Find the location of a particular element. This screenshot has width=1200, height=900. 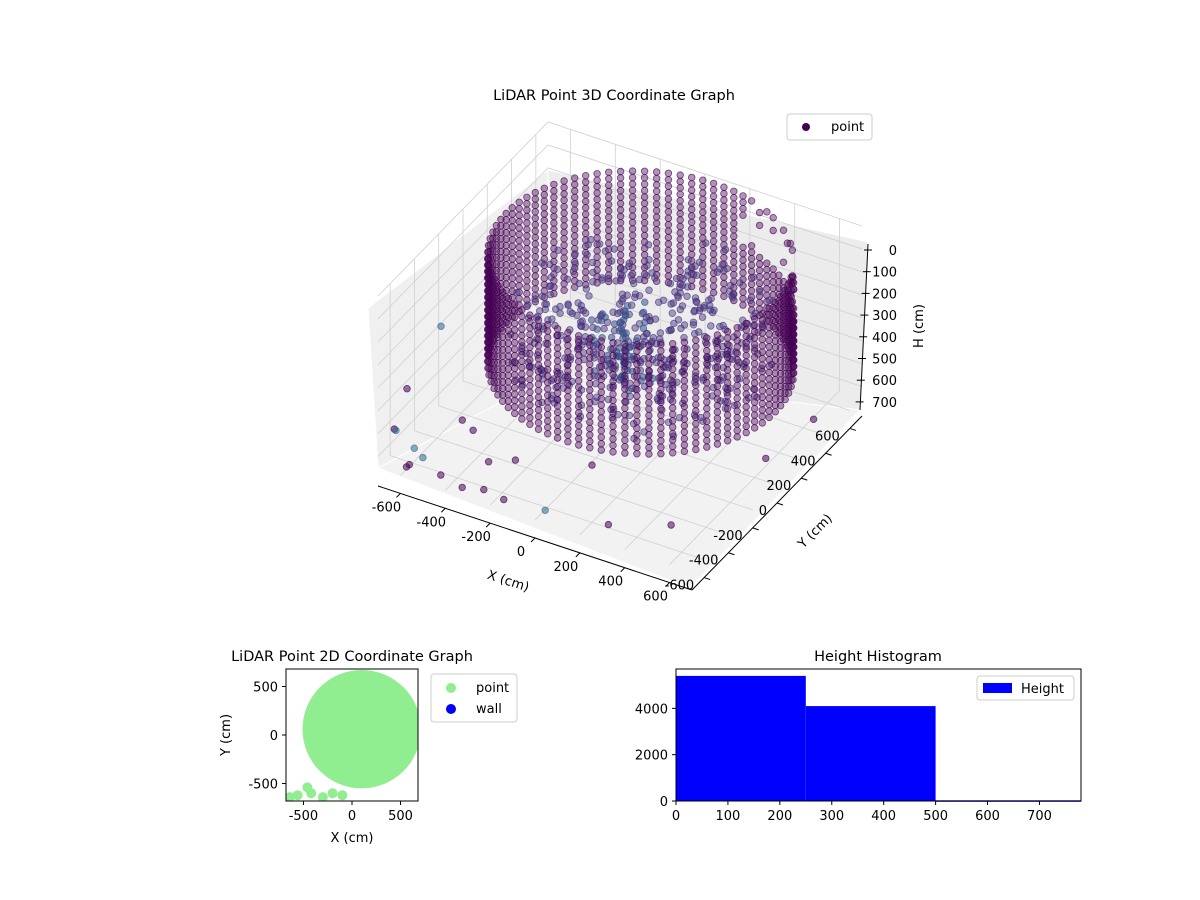

y-tick-label: 400 is located at coordinates (803, 461).